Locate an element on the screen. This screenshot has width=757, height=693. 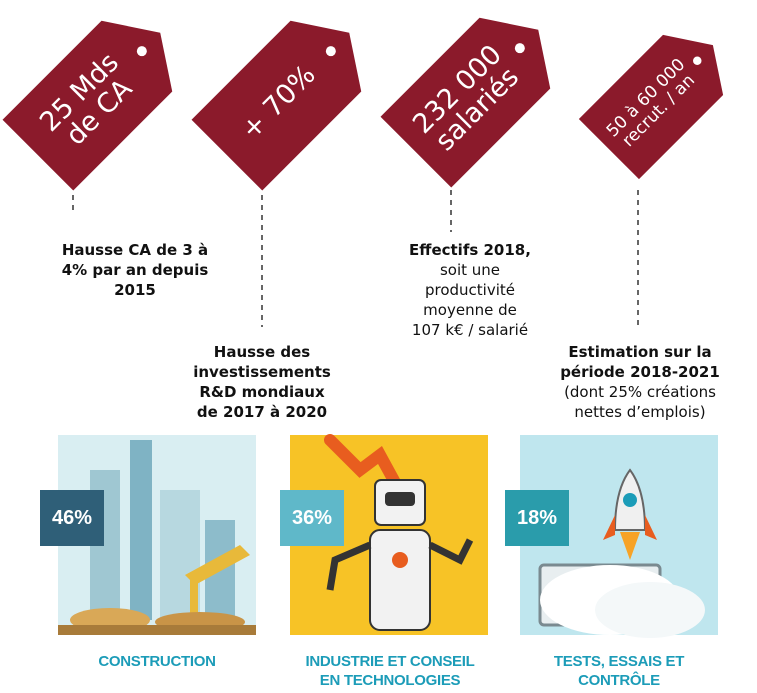
text-line: de 2017 à 2020 is located at coordinates (262, 412).